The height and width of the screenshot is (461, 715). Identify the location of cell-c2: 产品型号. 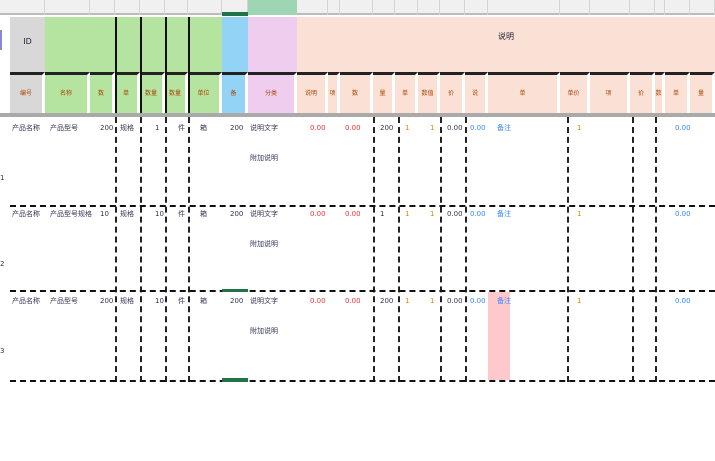
(64, 128).